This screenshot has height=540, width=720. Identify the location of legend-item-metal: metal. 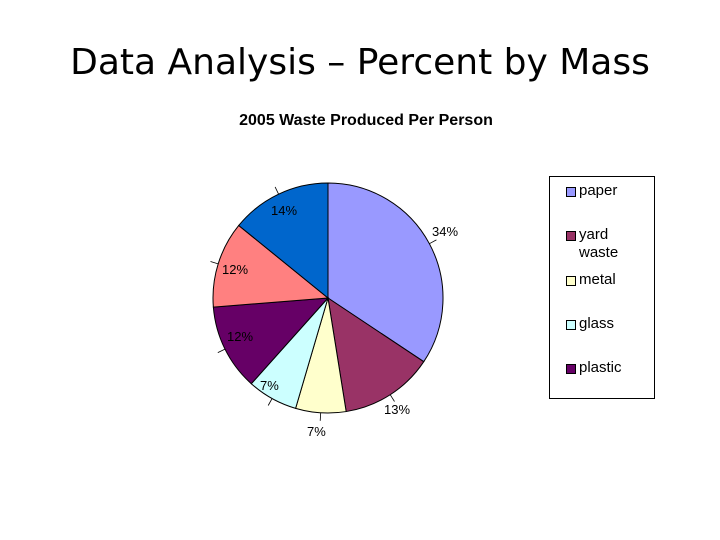
(607, 280).